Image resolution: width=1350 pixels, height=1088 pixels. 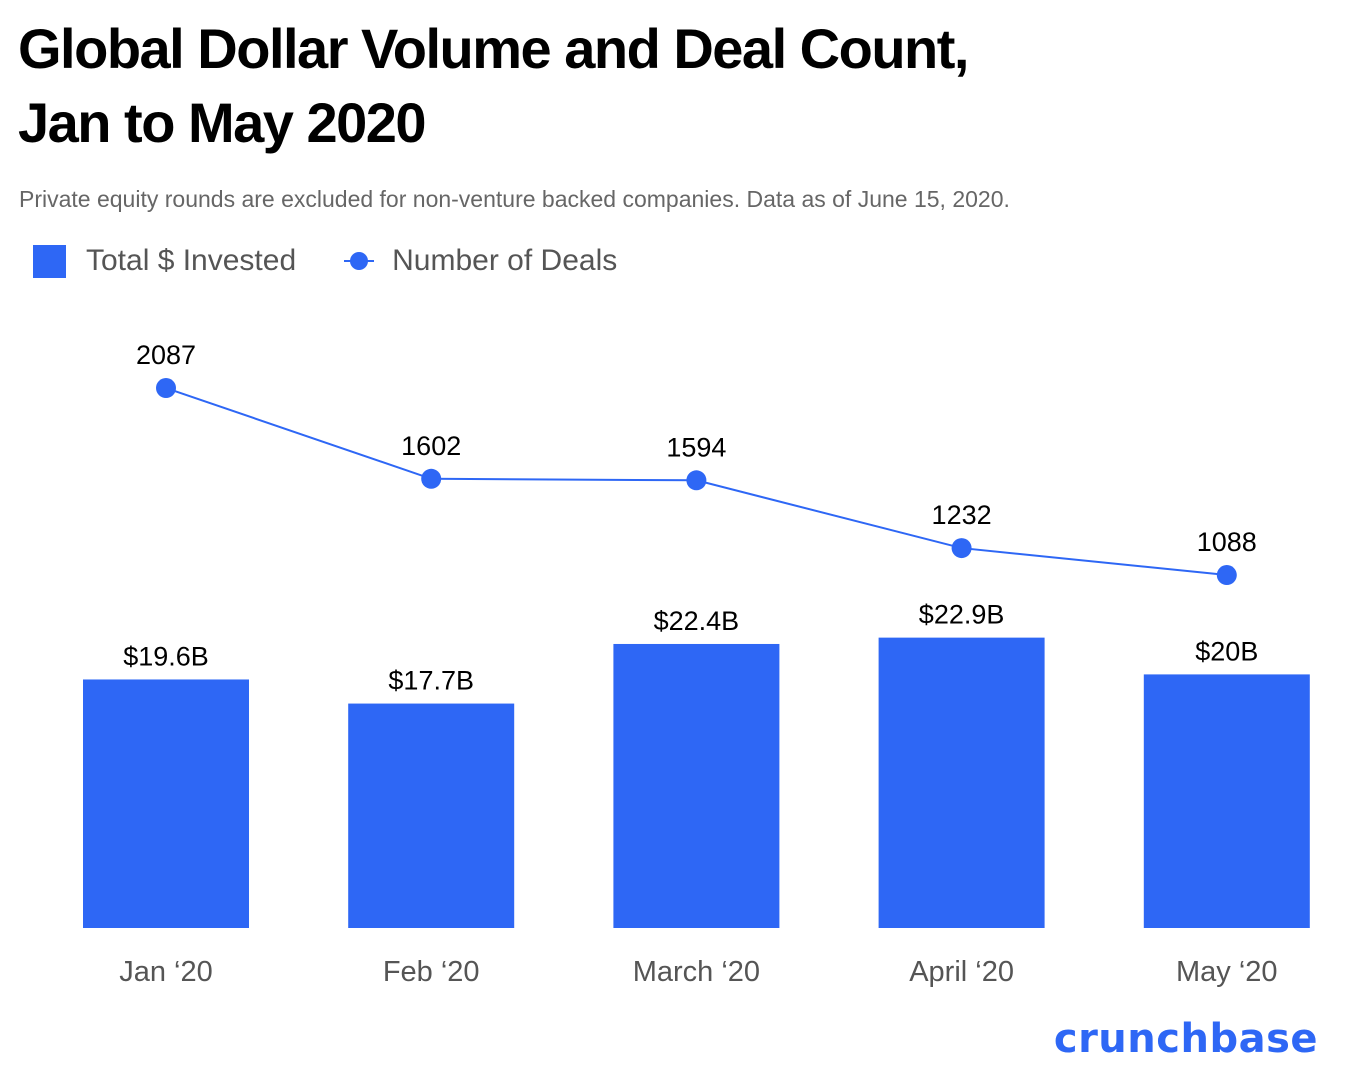 I want to click on x-tick-label-4: May ‘20, so click(x=1227, y=972).